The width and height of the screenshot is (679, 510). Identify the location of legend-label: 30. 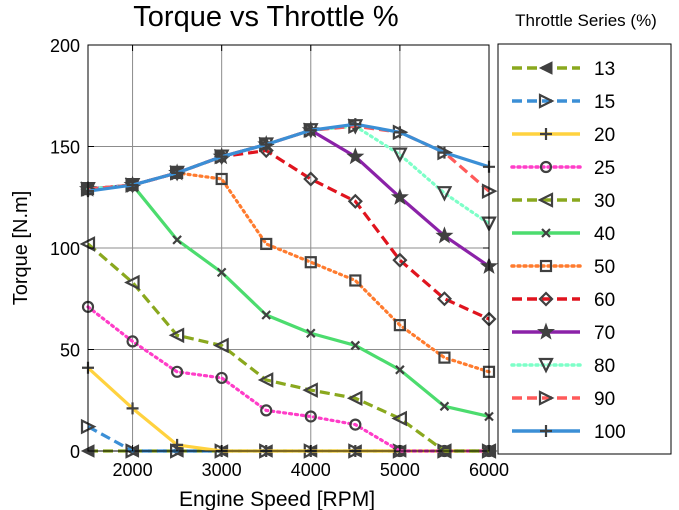
(604, 201).